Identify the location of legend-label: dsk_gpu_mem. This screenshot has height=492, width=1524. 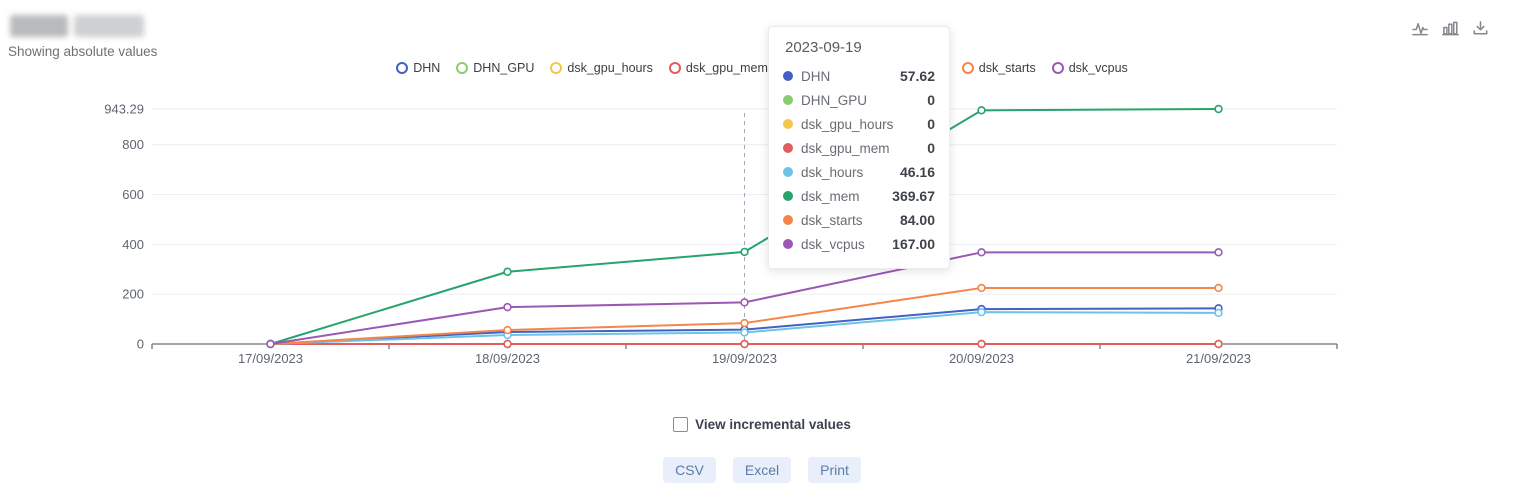
(726, 68).